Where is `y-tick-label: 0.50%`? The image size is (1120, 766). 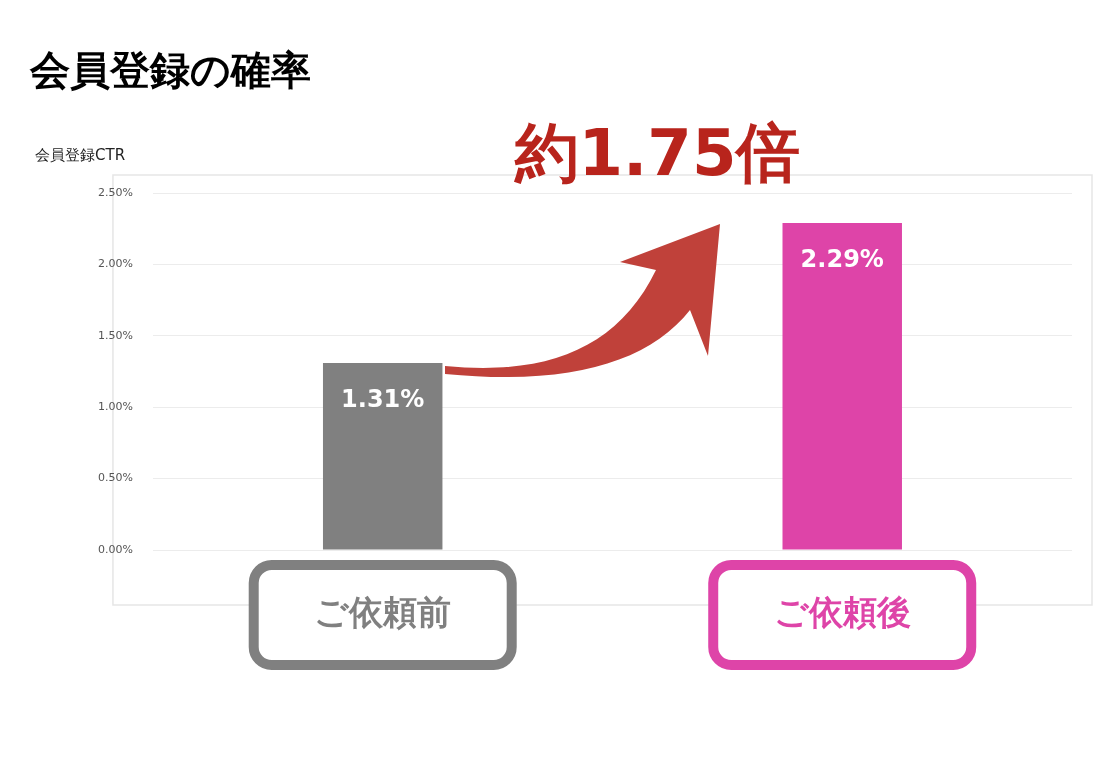 y-tick-label: 0.50% is located at coordinates (115, 478).